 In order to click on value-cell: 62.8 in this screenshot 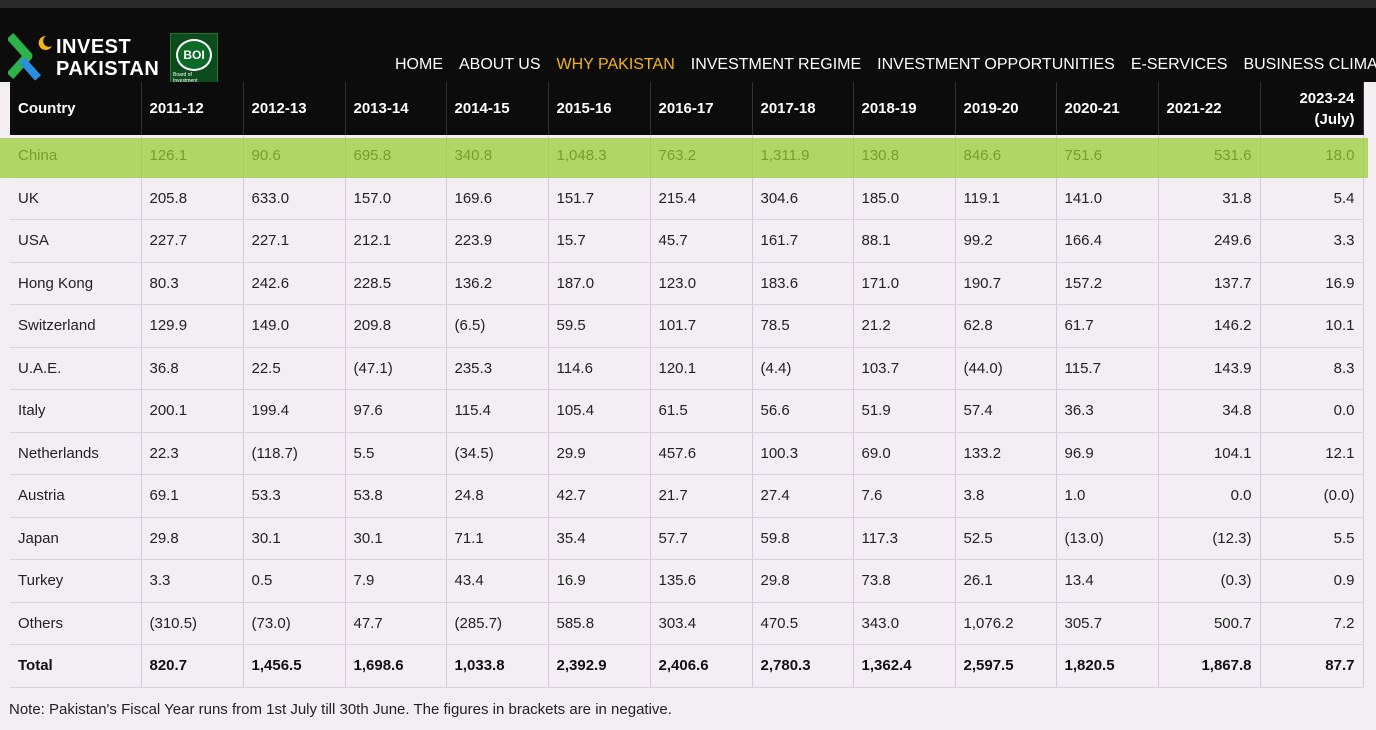, I will do `click(1006, 326)`.